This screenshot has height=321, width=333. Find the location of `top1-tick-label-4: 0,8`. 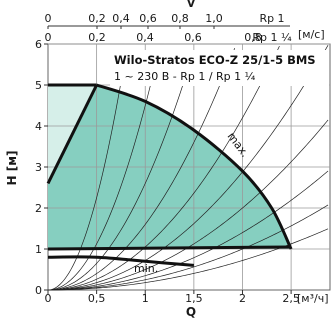

top1-tick-label-4: 0,8 is located at coordinates (180, 18).